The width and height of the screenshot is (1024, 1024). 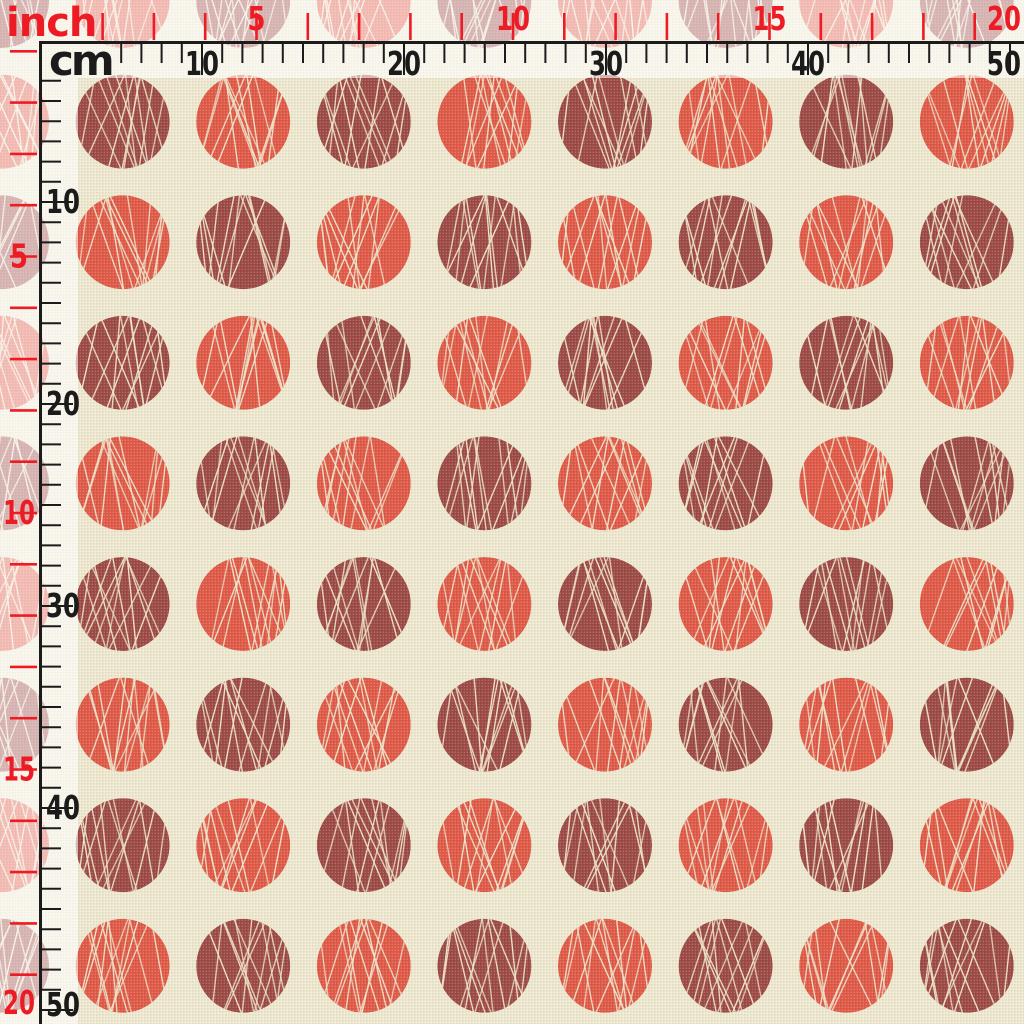 What do you see at coordinates (1004, 19) in the screenshot?
I see `inch-number-top: 20` at bounding box center [1004, 19].